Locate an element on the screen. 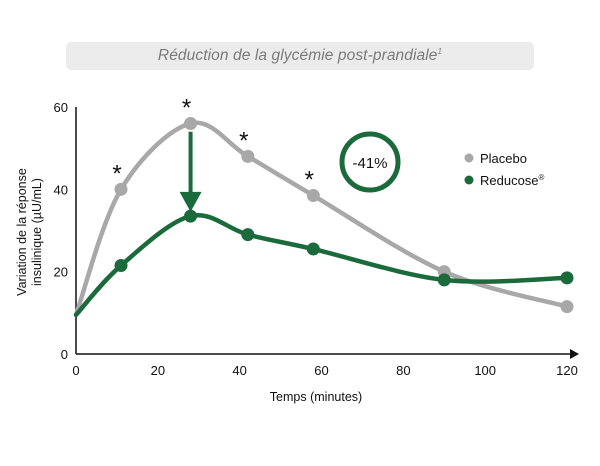  x-axis-title: Temps (minutes) is located at coordinates (316, 397).